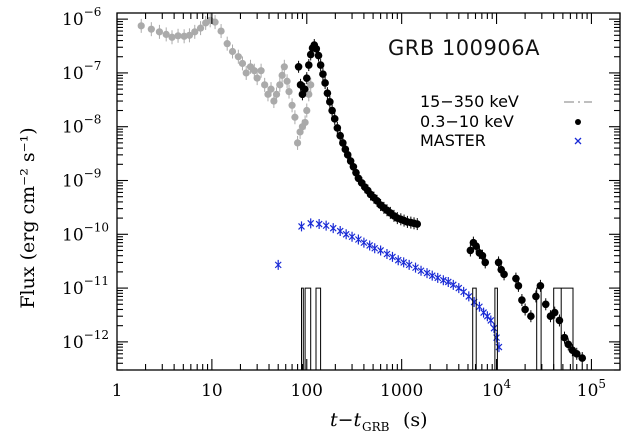  Describe the element at coordinates (578, 122) in the screenshot. I see `legend-dot-marker` at that location.